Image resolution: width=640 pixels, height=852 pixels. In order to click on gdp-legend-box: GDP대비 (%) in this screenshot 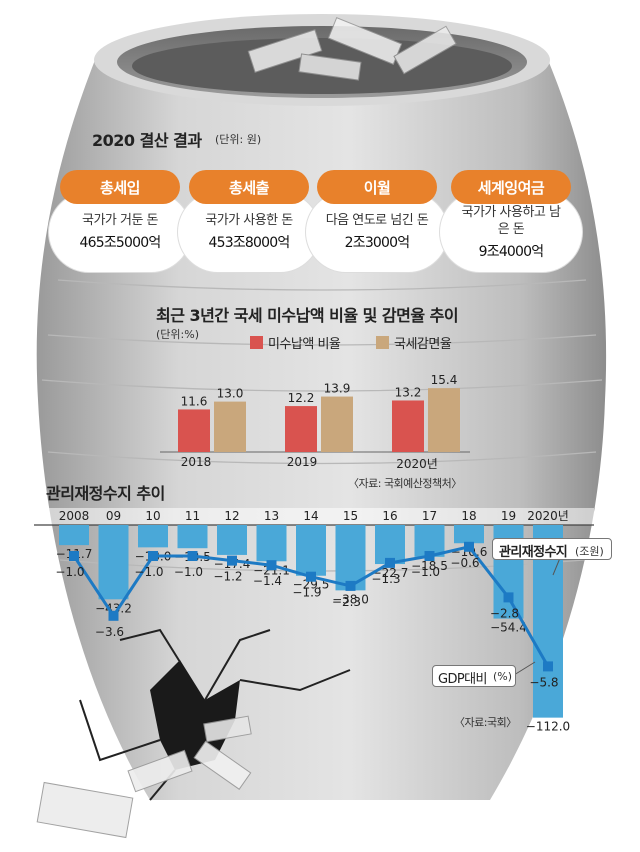, I will do `click(474, 676)`.